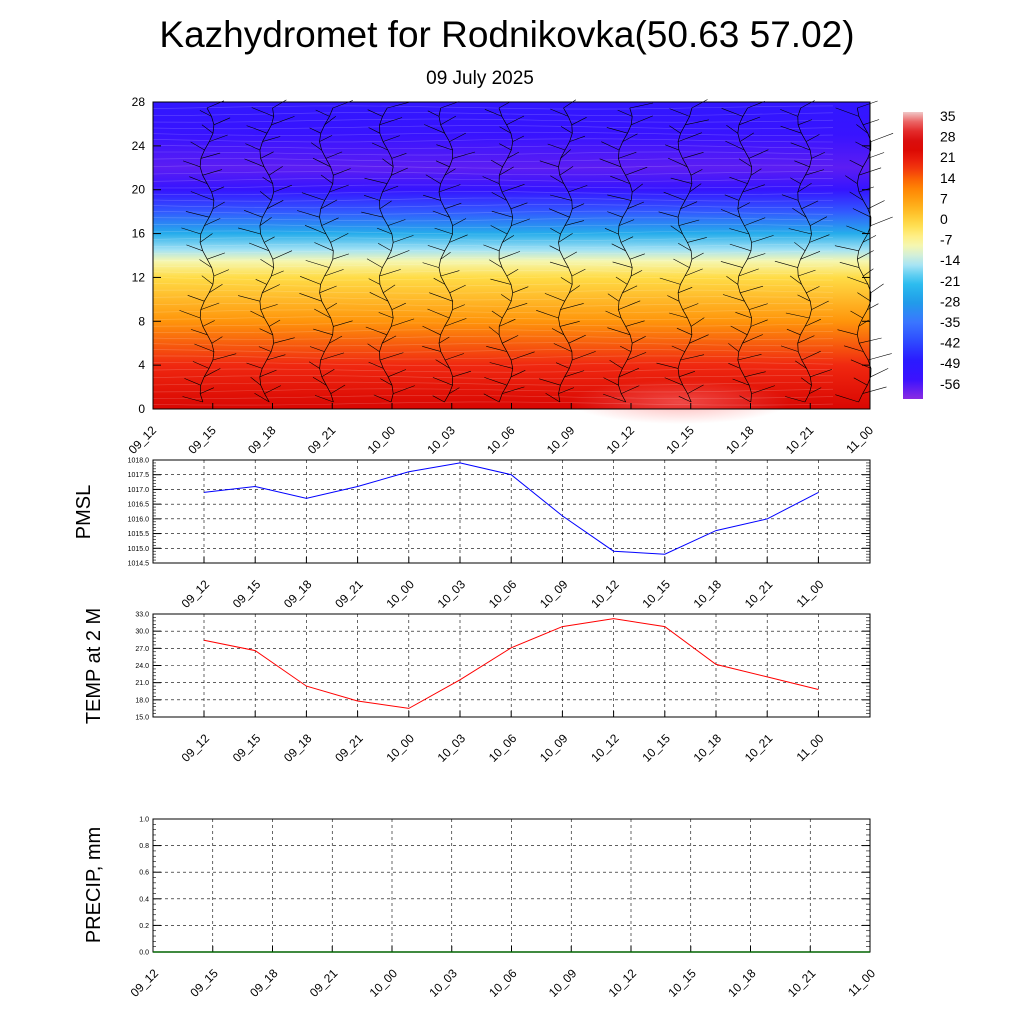 The image size is (1024, 1024). I want to click on y-tick-label: 1.0, so click(144, 820).